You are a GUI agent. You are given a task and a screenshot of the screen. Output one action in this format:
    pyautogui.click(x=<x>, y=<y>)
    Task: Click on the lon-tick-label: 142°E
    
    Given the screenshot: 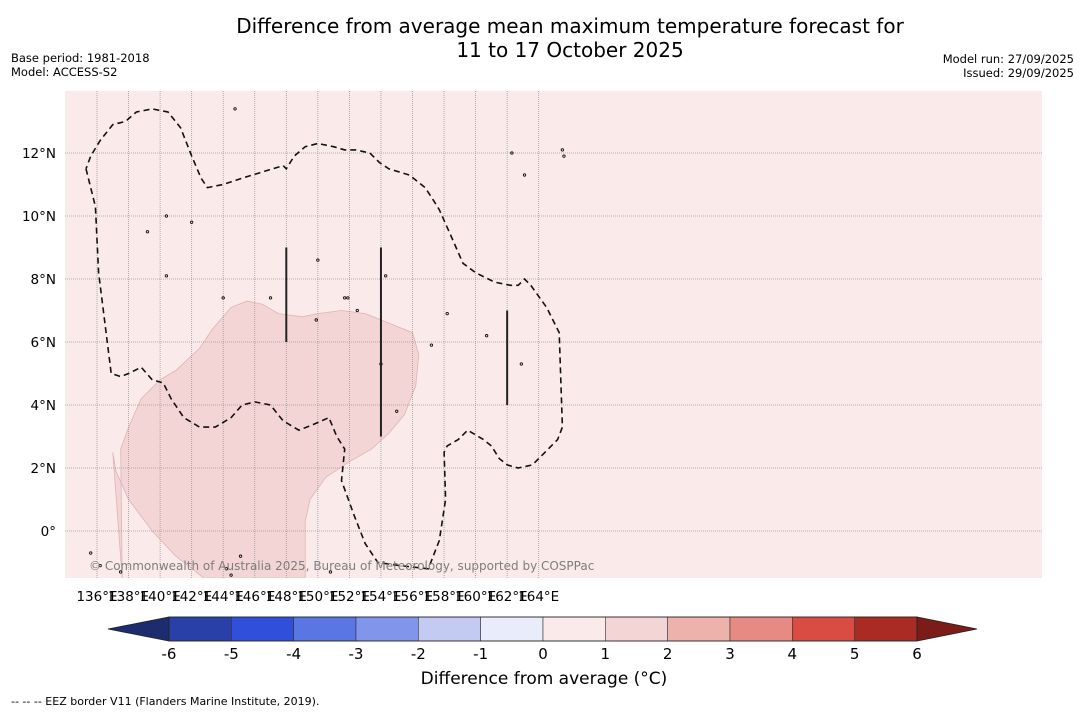 What is the action you would take?
    pyautogui.click(x=191, y=597)
    